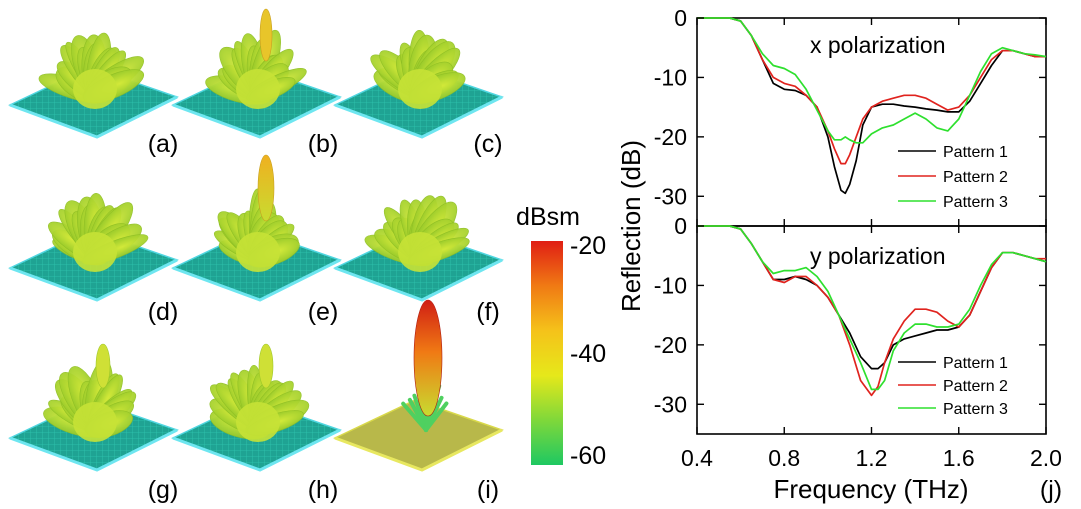 The height and width of the screenshot is (509, 1081). What do you see at coordinates (975, 202) in the screenshot?
I see `legend-top-label-3: Pattern 3` at bounding box center [975, 202].